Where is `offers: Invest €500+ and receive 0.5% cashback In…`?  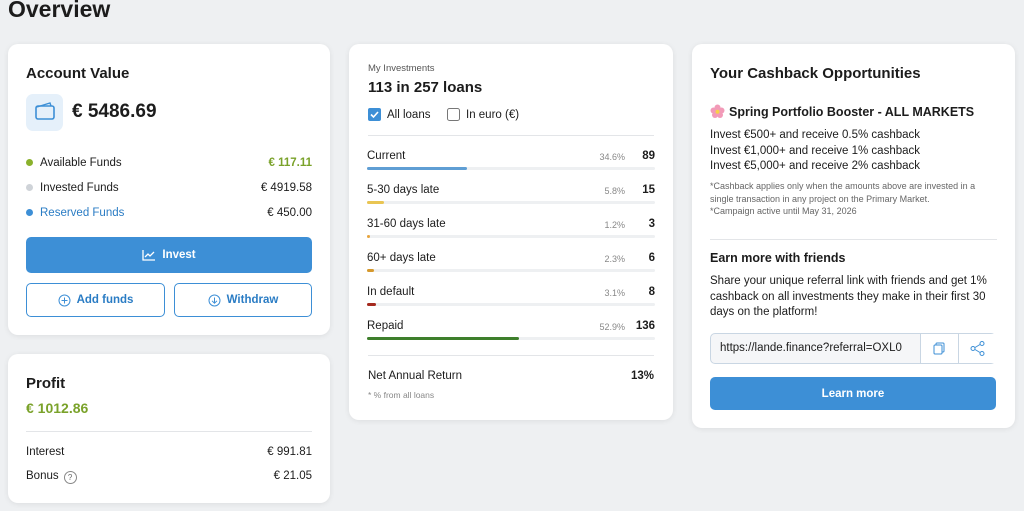
offers: Invest €500+ and receive 0.5% cashback In… is located at coordinates (855, 151).